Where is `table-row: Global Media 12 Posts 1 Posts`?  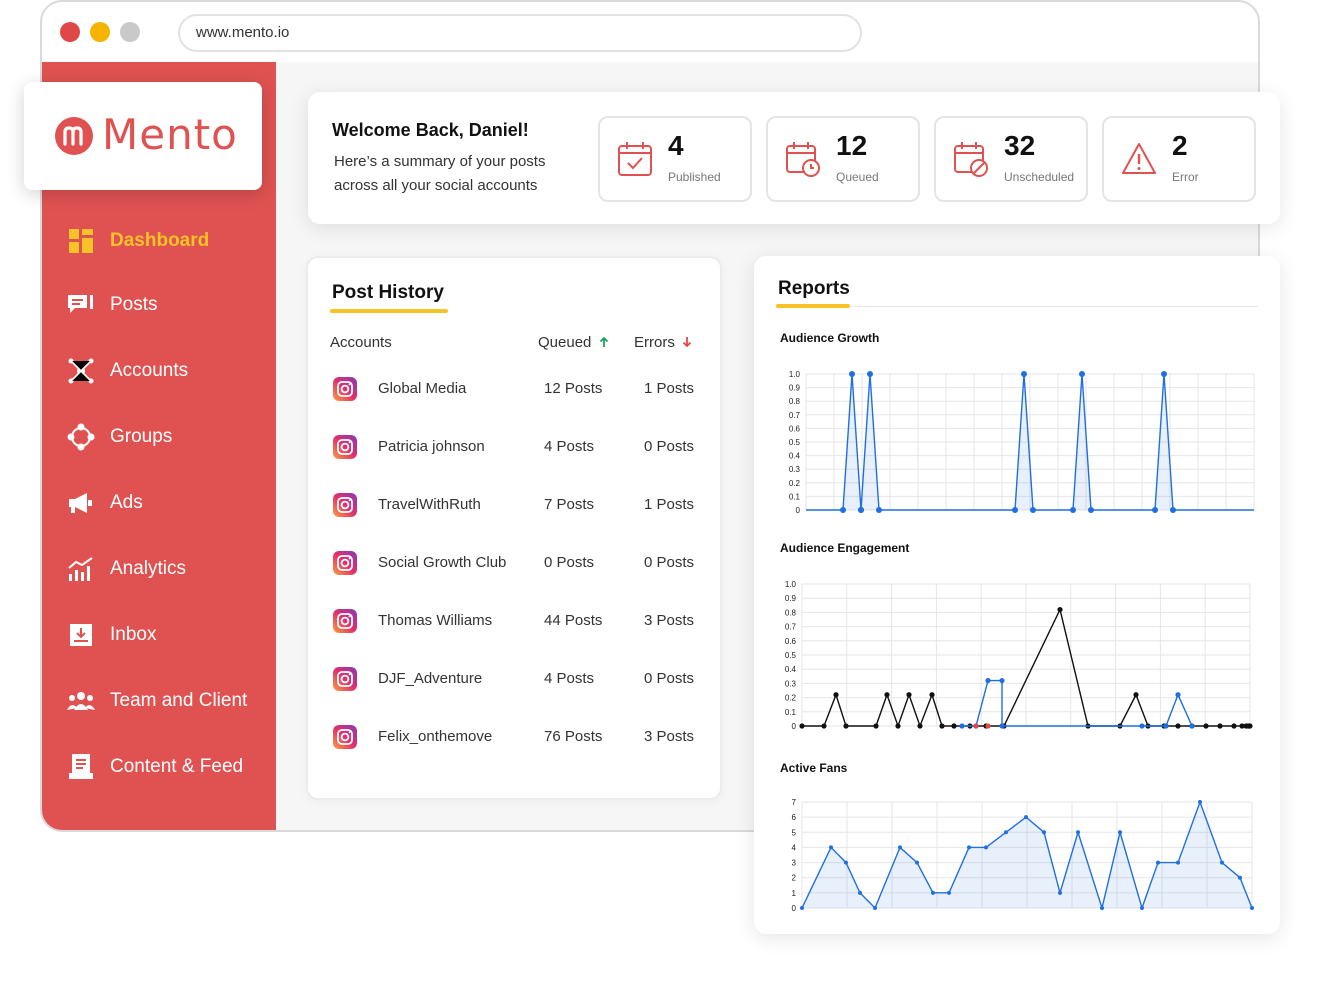 table-row: Global Media 12 Posts 1 Posts is located at coordinates (517, 389).